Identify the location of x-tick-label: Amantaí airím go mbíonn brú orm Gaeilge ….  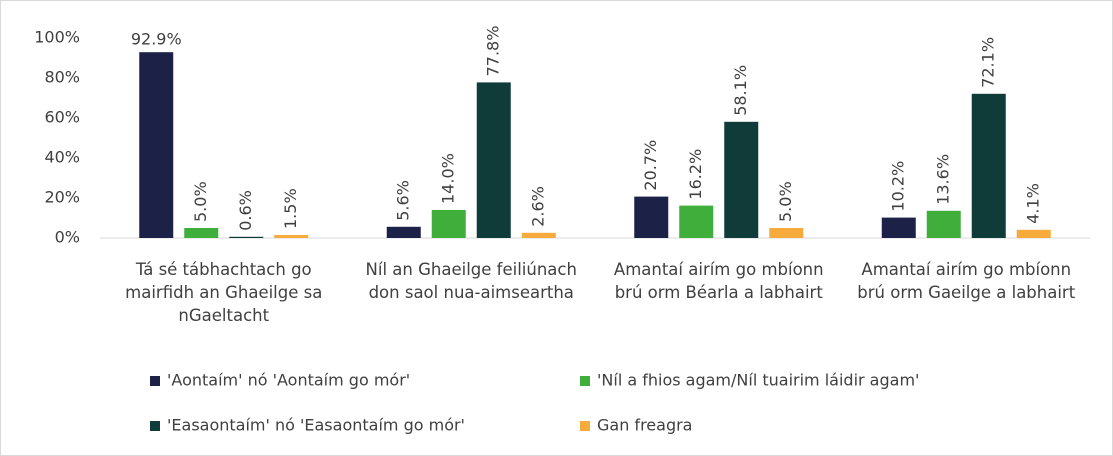
(966, 281).